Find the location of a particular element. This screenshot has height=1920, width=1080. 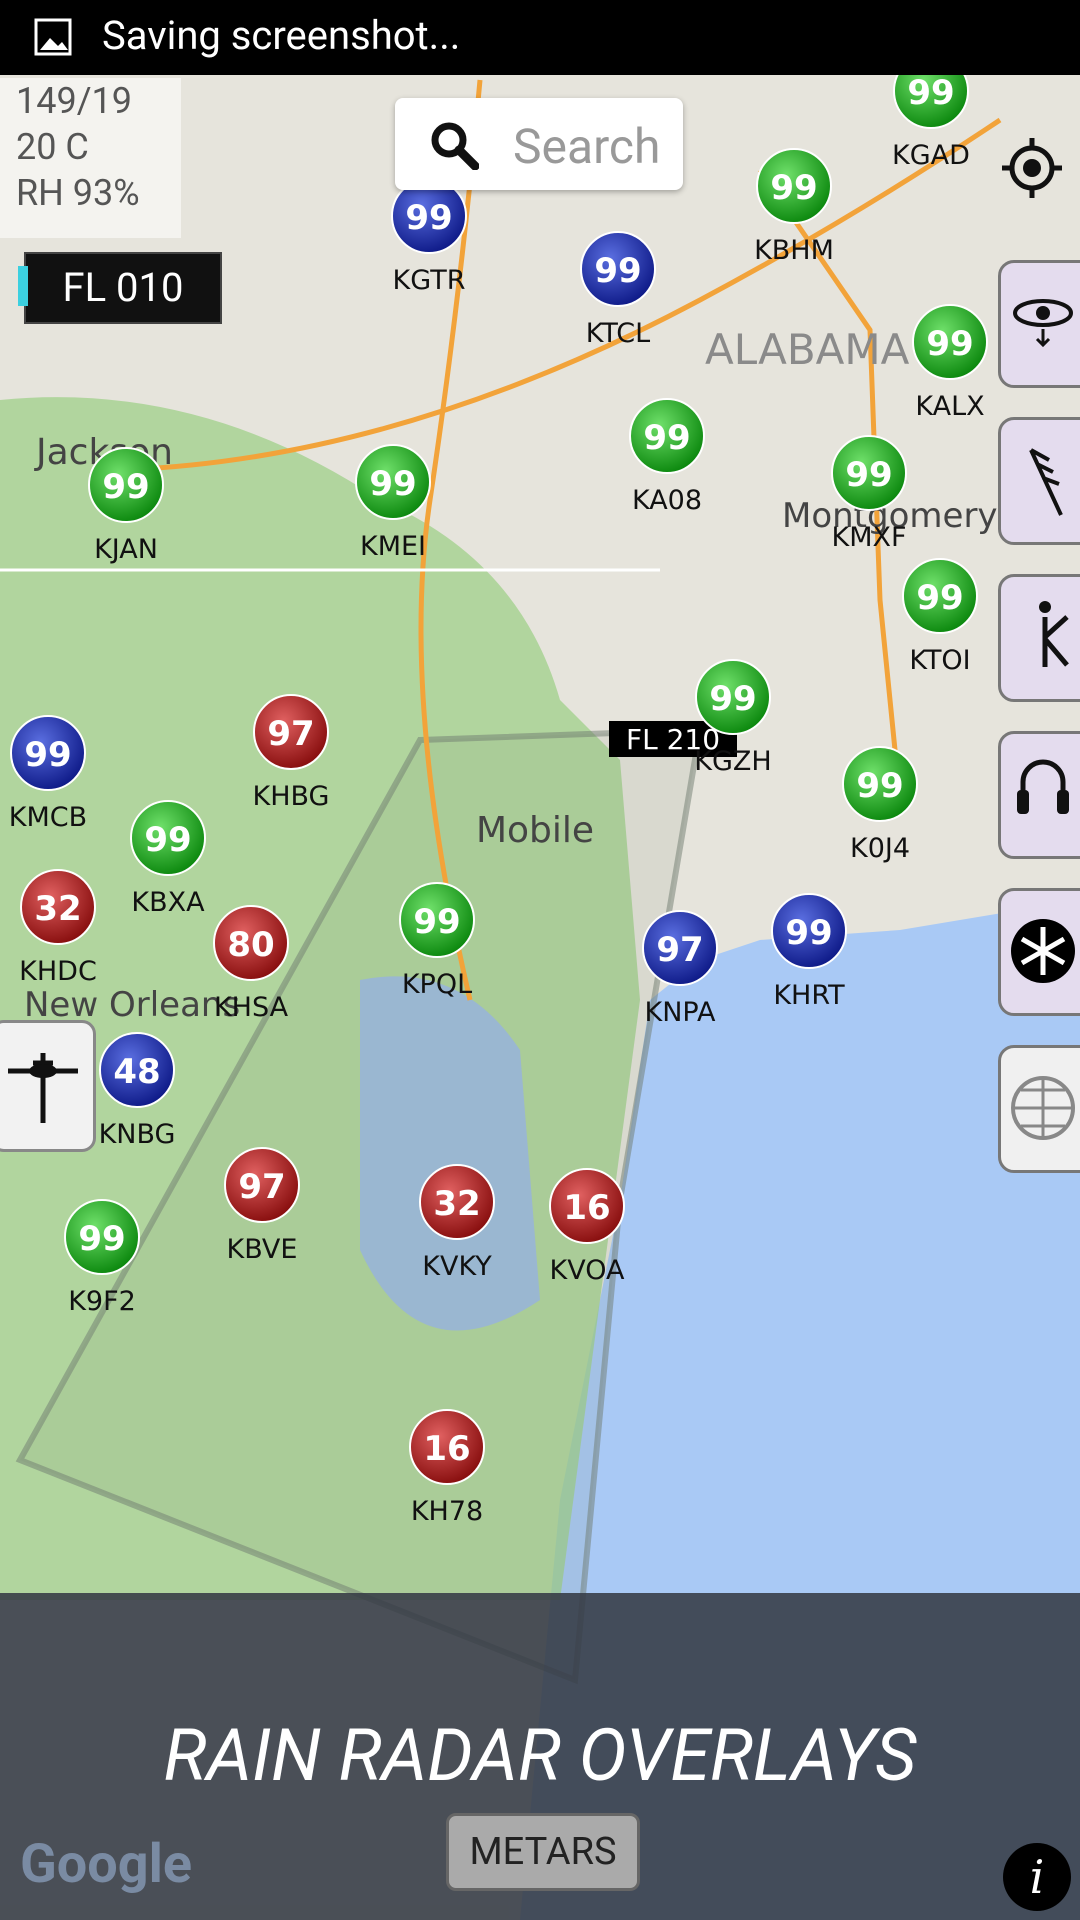

station-marker: 99 KALX is located at coordinates (950, 363).